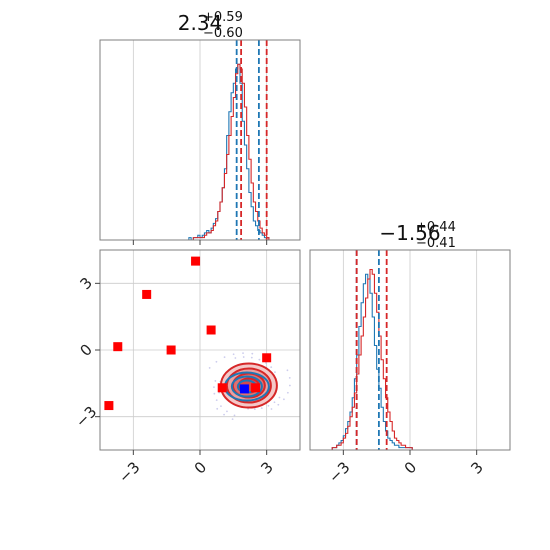  Describe the element at coordinates (476, 467) in the screenshot. I see `hist2-xtick-label-2: 3` at that location.